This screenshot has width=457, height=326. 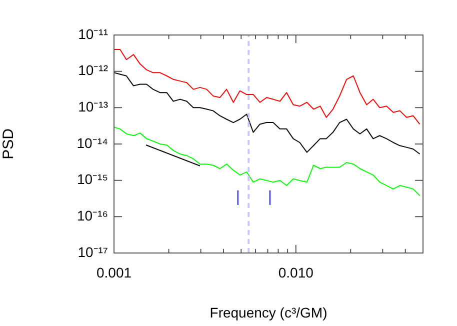 What do you see at coordinates (93, 252) in the screenshot?
I see `y-tick-label: 10⁻¹⁷` at bounding box center [93, 252].